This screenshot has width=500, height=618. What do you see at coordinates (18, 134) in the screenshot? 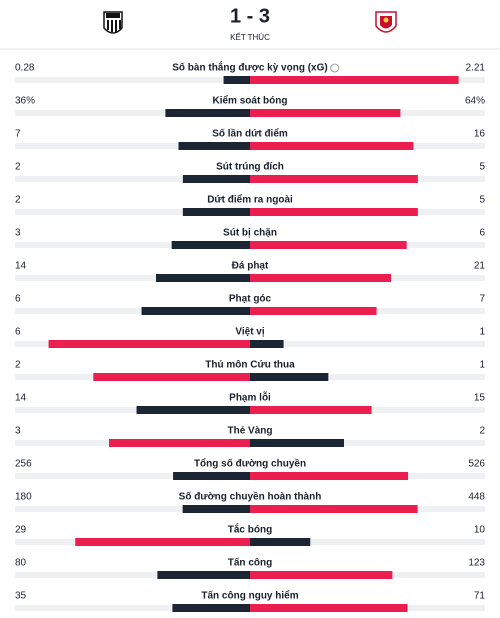
I see `home-value: 7` at bounding box center [18, 134].